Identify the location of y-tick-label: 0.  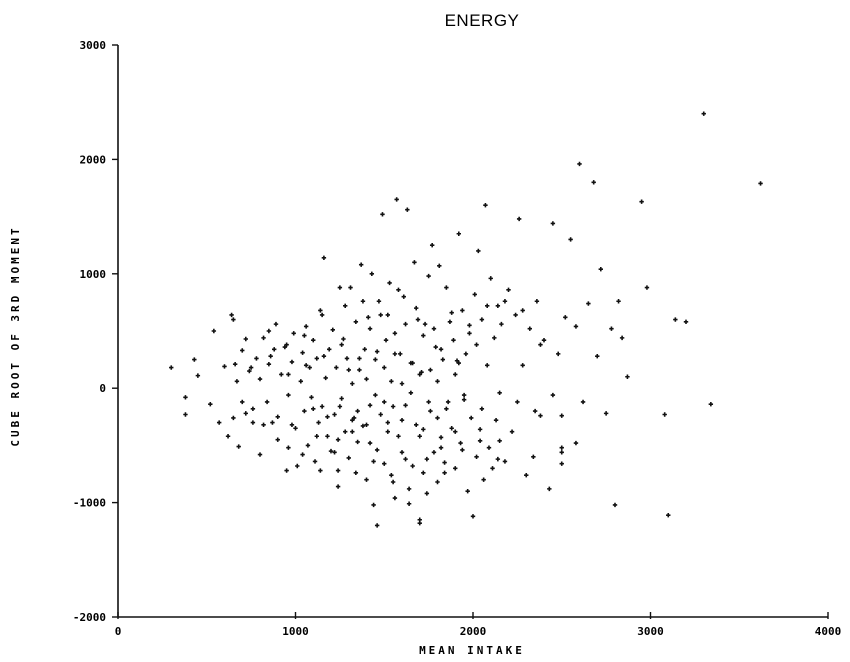
(102, 388).